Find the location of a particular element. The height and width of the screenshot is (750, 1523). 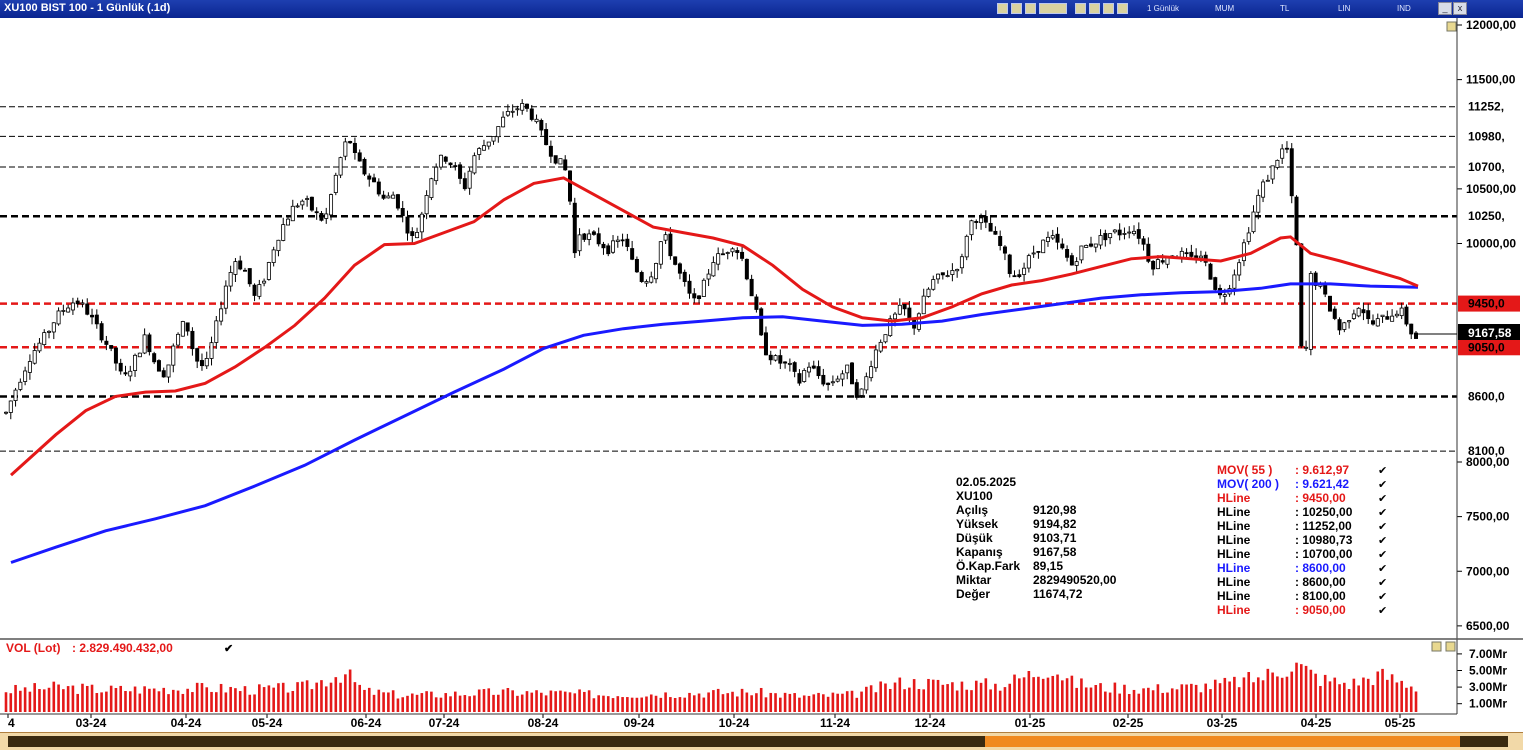

legend-check-icon-4: ✔ is located at coordinates (1382, 526).